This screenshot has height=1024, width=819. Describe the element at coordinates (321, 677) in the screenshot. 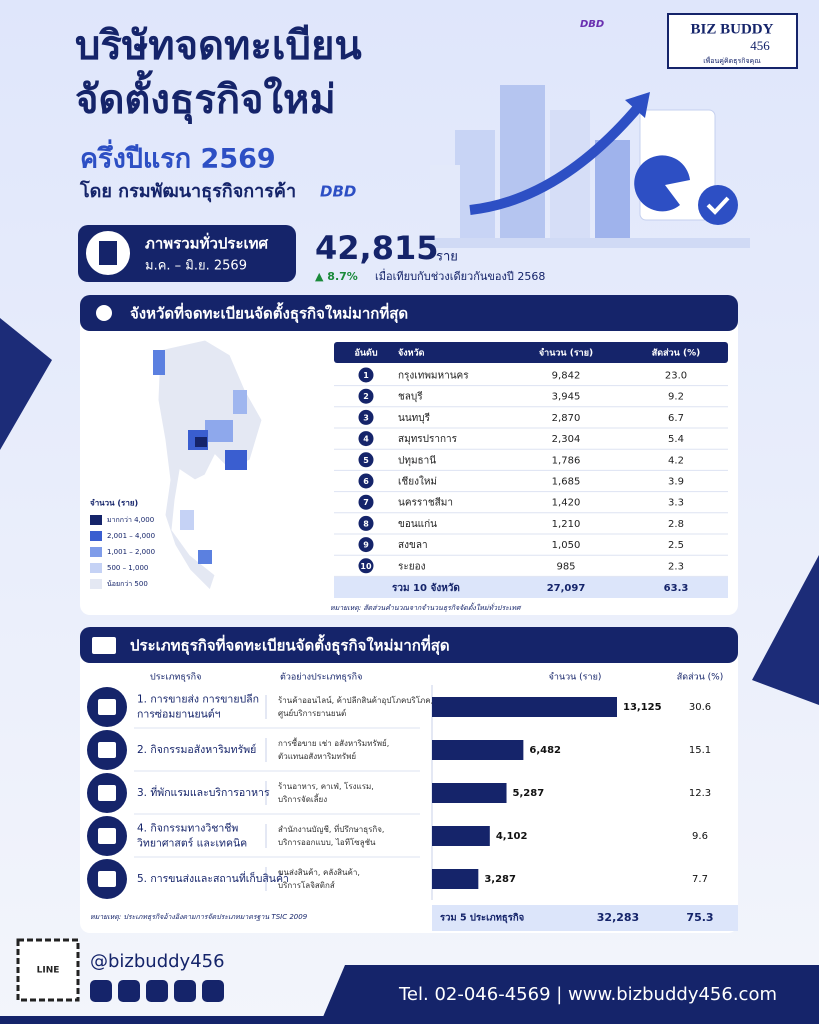

I see `column-header: ตัวอย่างประเภทธุรกิจ` at that location.